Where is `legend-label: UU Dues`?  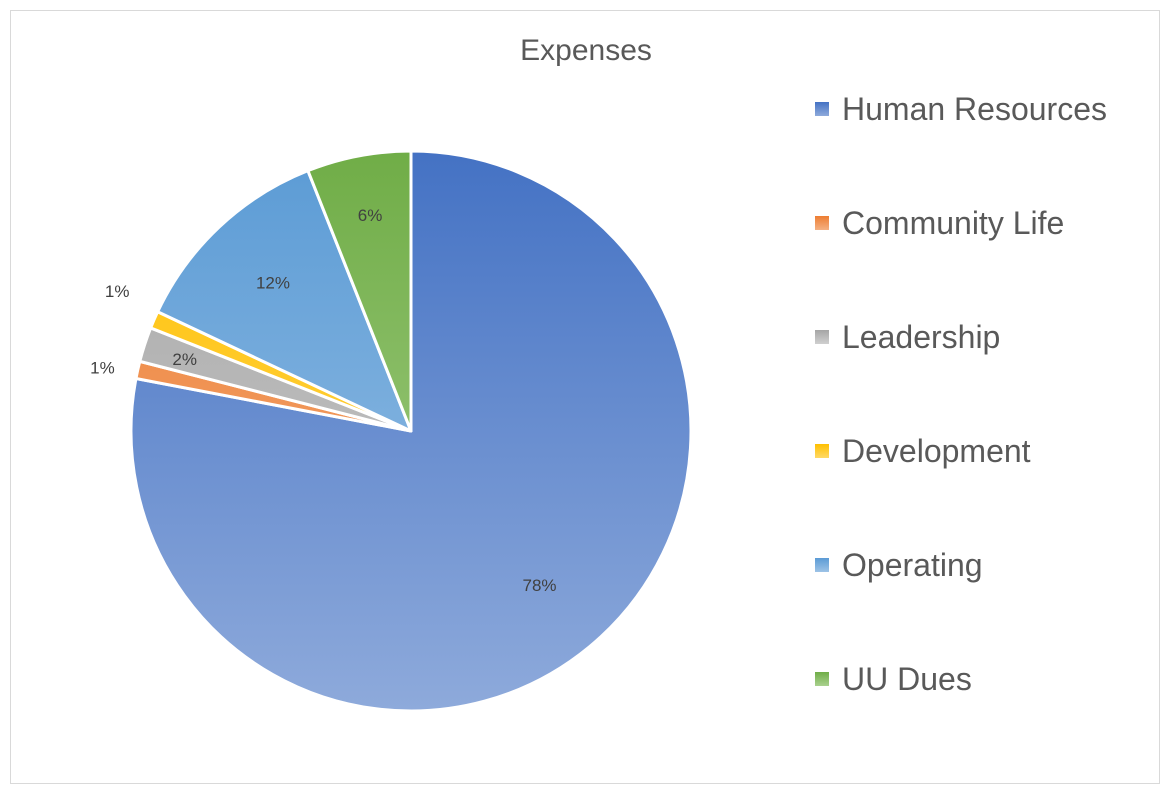 legend-label: UU Dues is located at coordinates (907, 678).